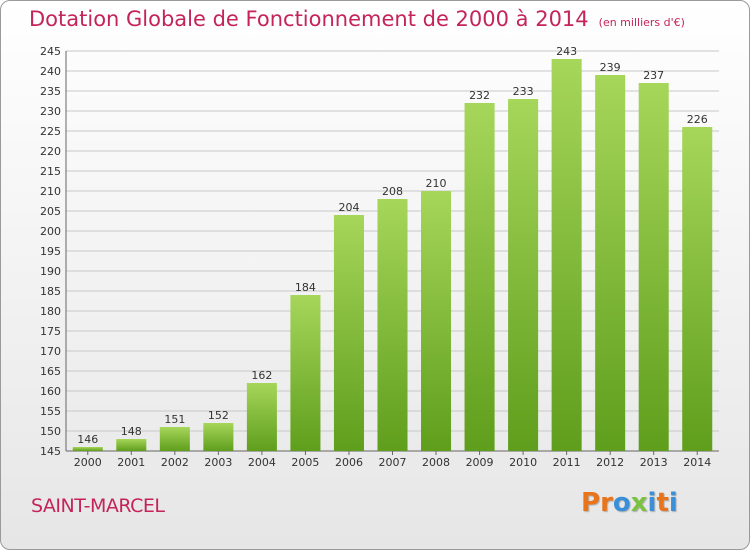  Describe the element at coordinates (50, 51) in the screenshot. I see `y-tick-label: 245` at that location.